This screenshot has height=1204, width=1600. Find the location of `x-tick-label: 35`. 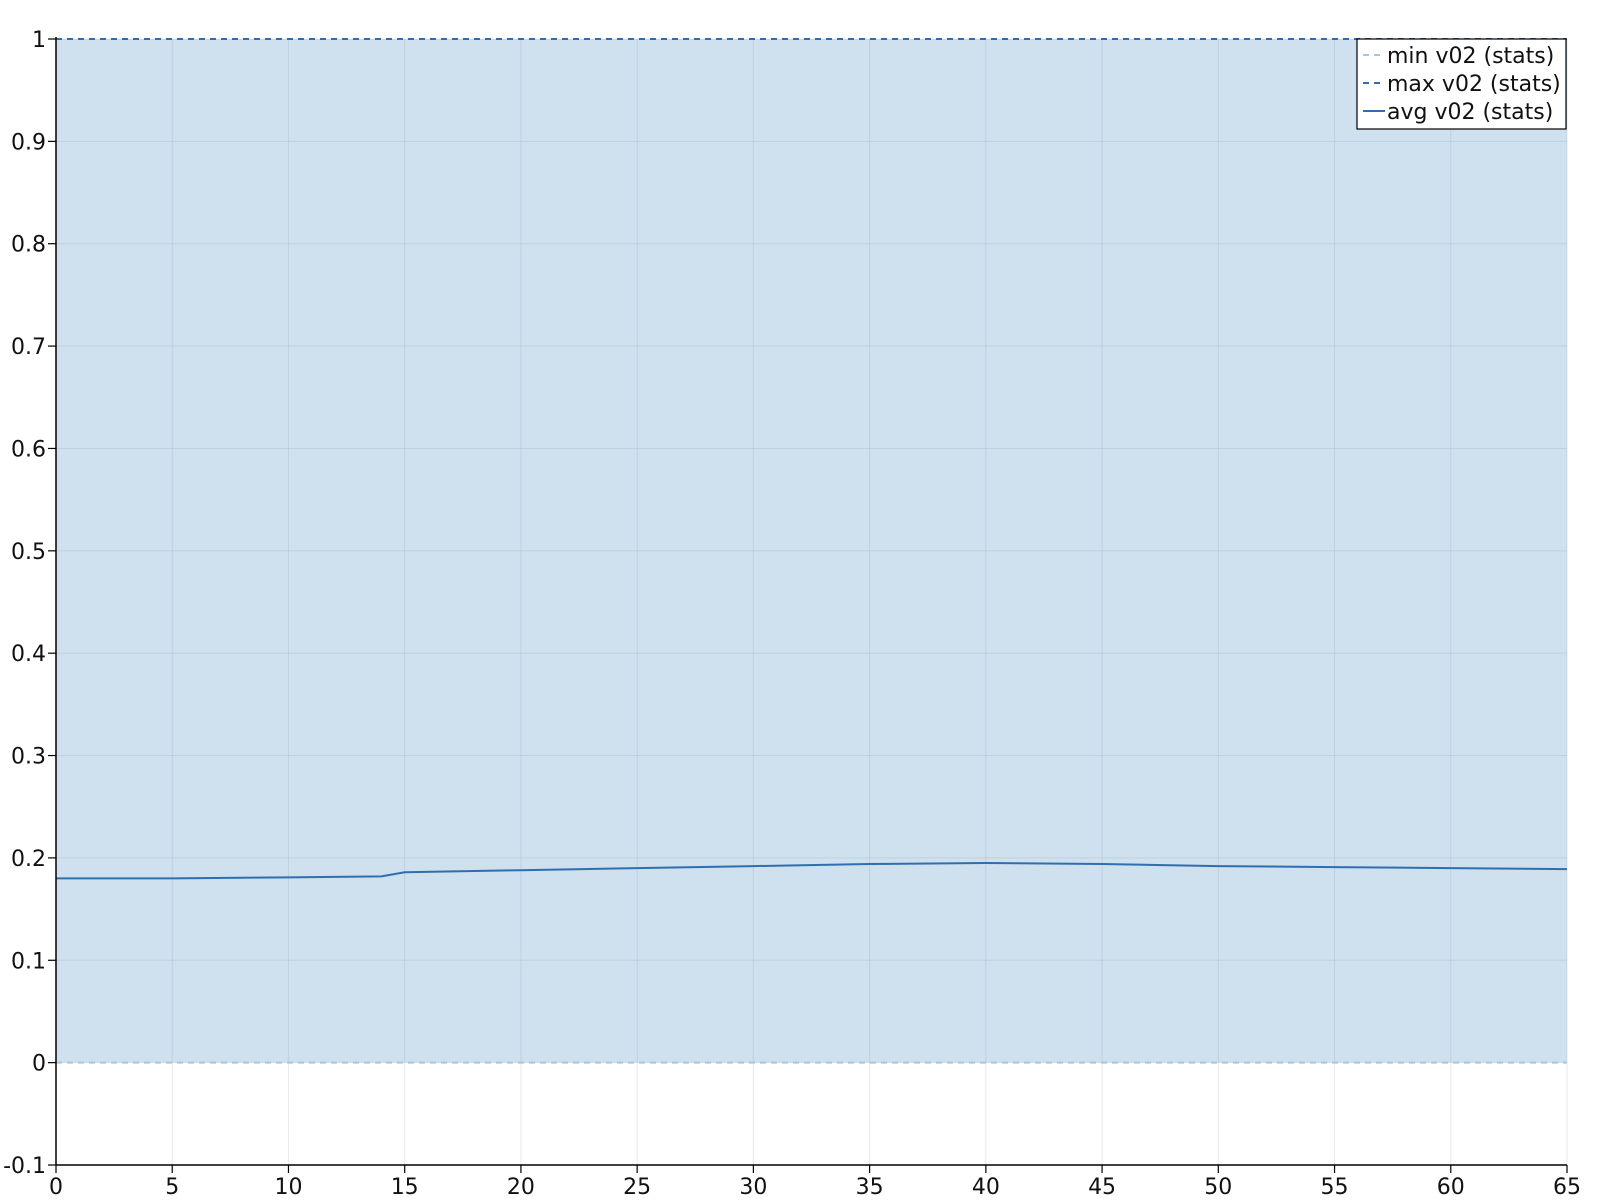

x-tick-label: 35 is located at coordinates (870, 1187).